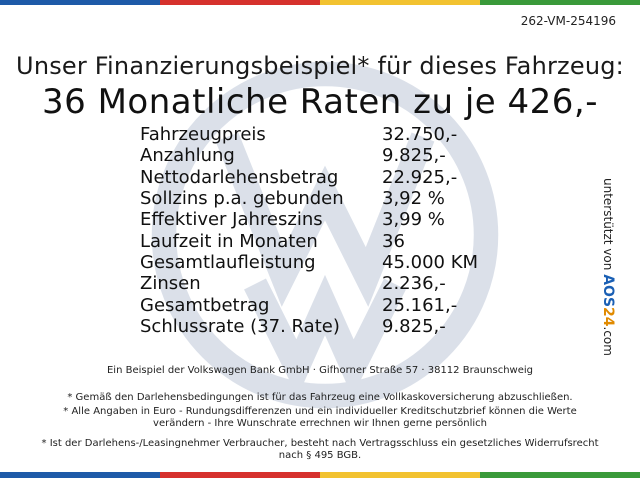 The width and height of the screenshot is (640, 478). Describe the element at coordinates (420, 135) in the screenshot. I see `row-value: 32.750,-` at that location.